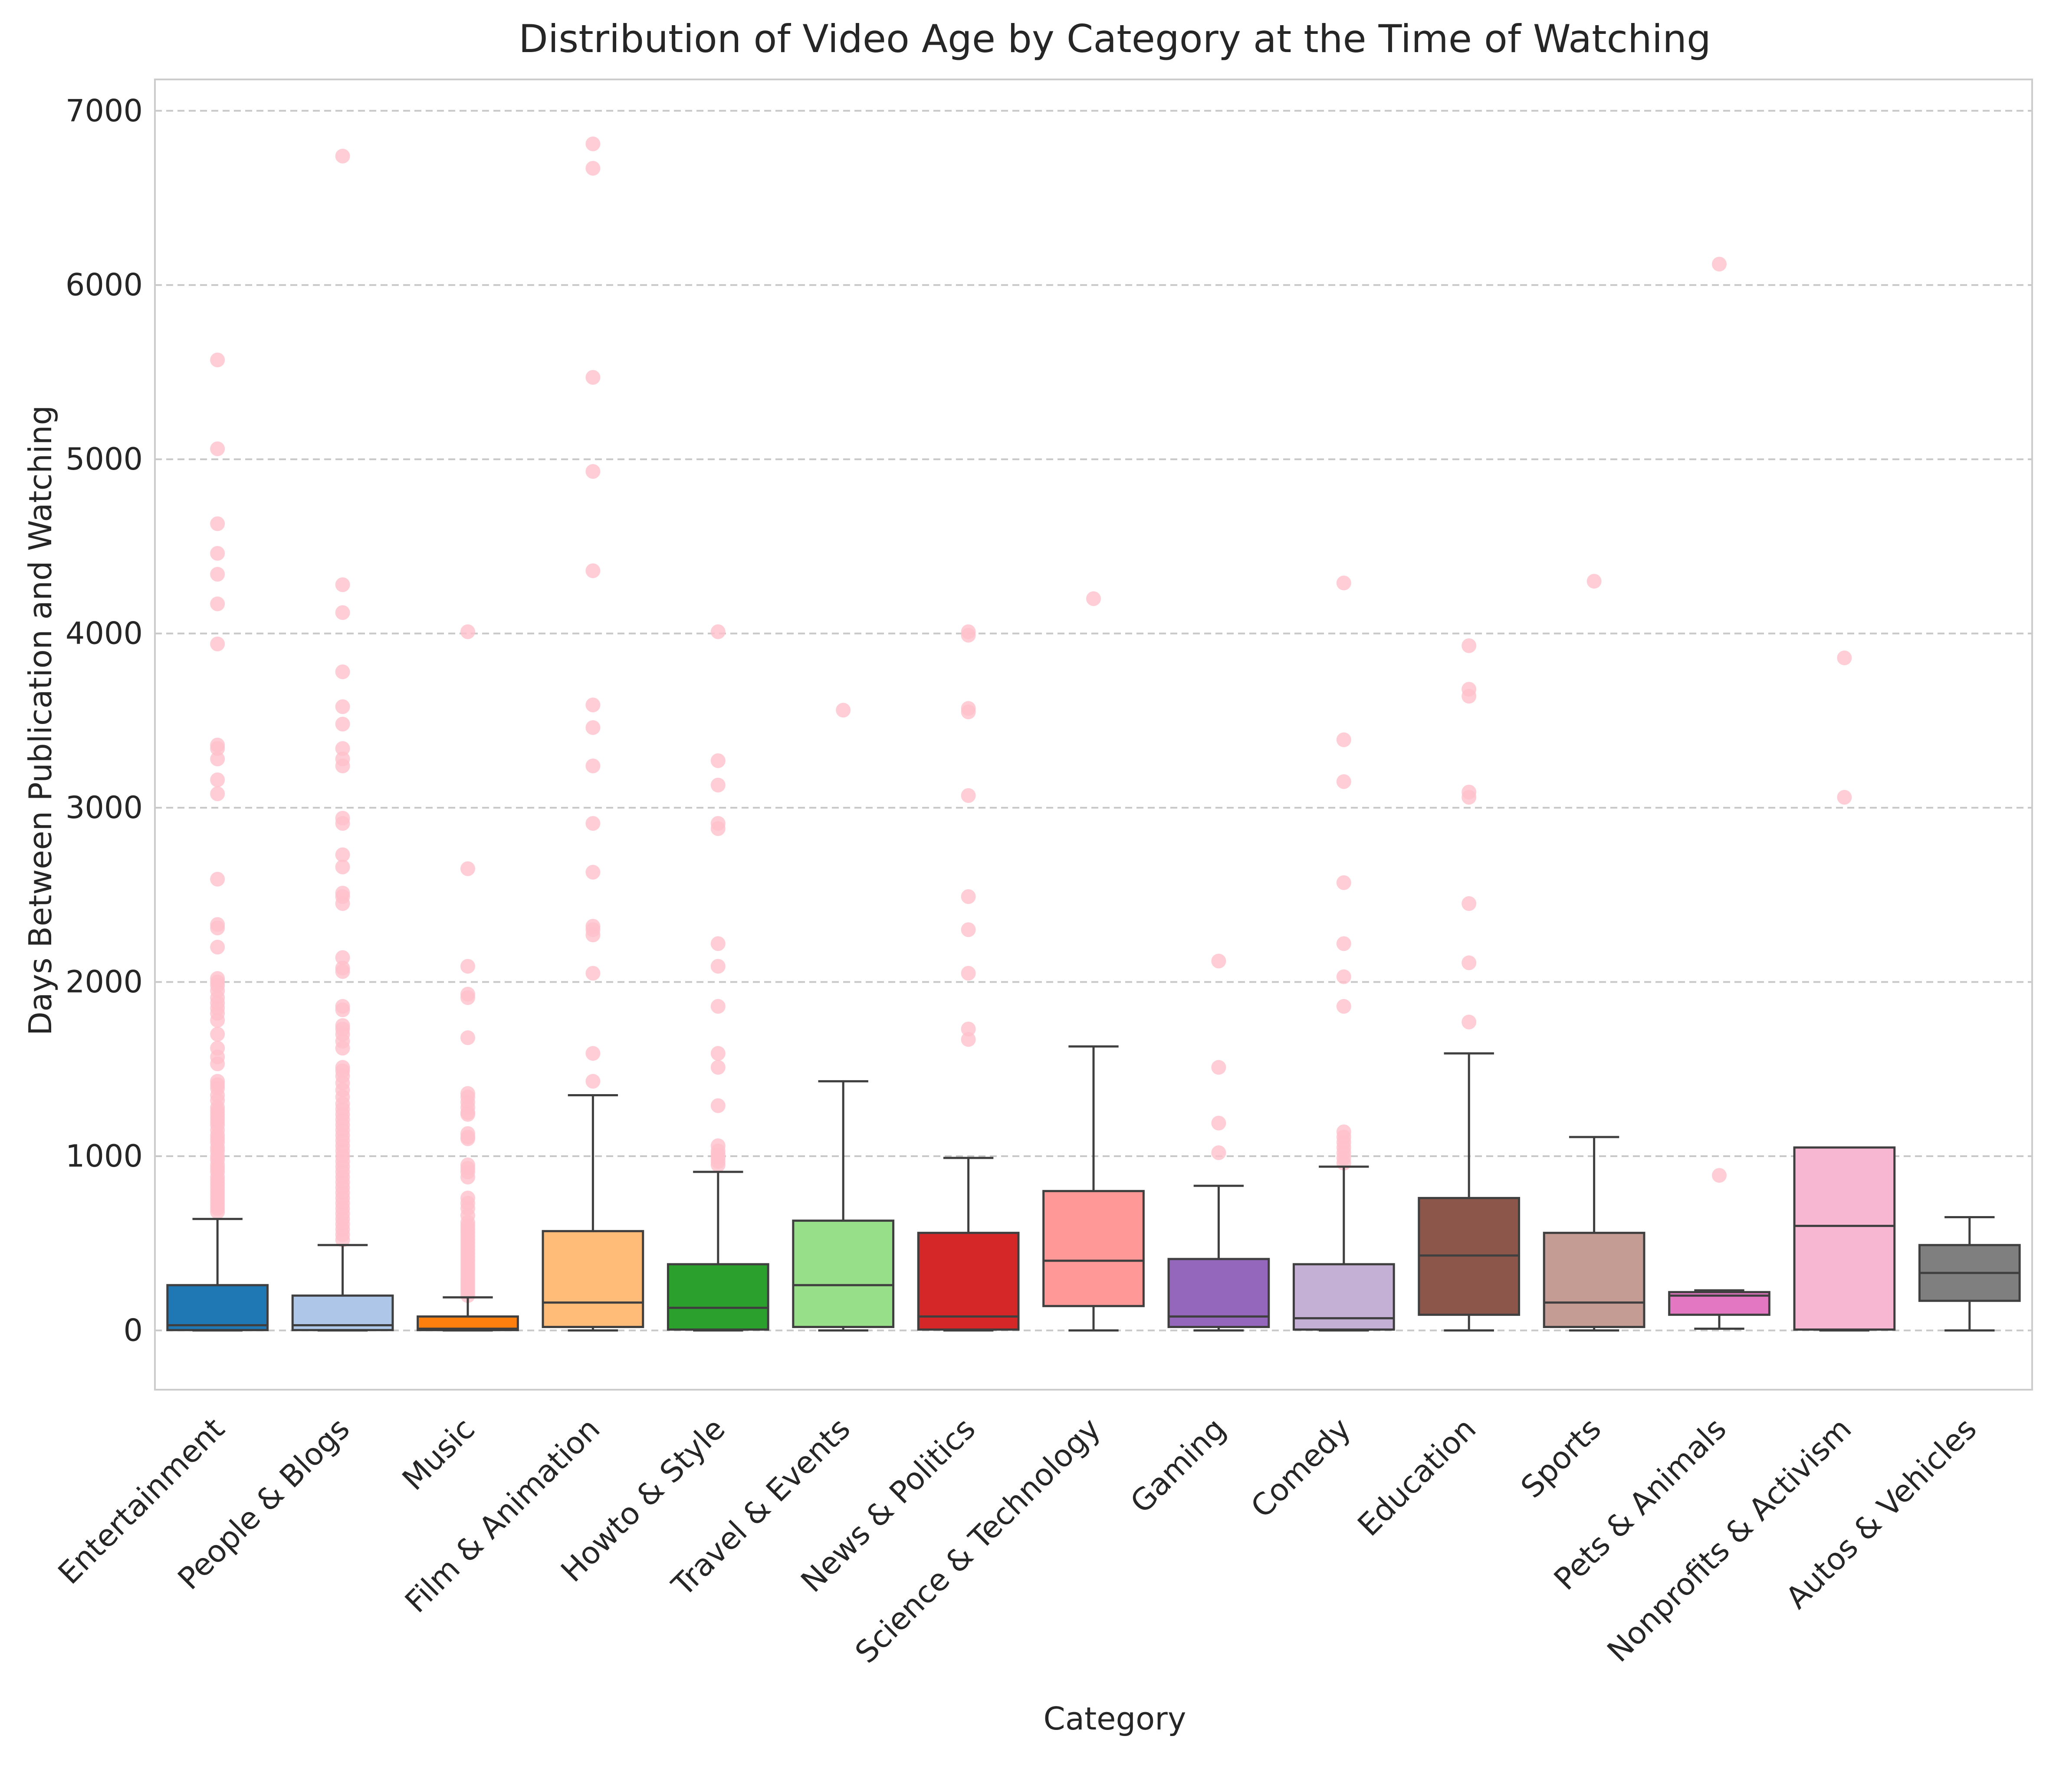 This screenshot has height=1792, width=2056. What do you see at coordinates (104, 1156) in the screenshot?
I see `y-tick-label: 1000` at bounding box center [104, 1156].